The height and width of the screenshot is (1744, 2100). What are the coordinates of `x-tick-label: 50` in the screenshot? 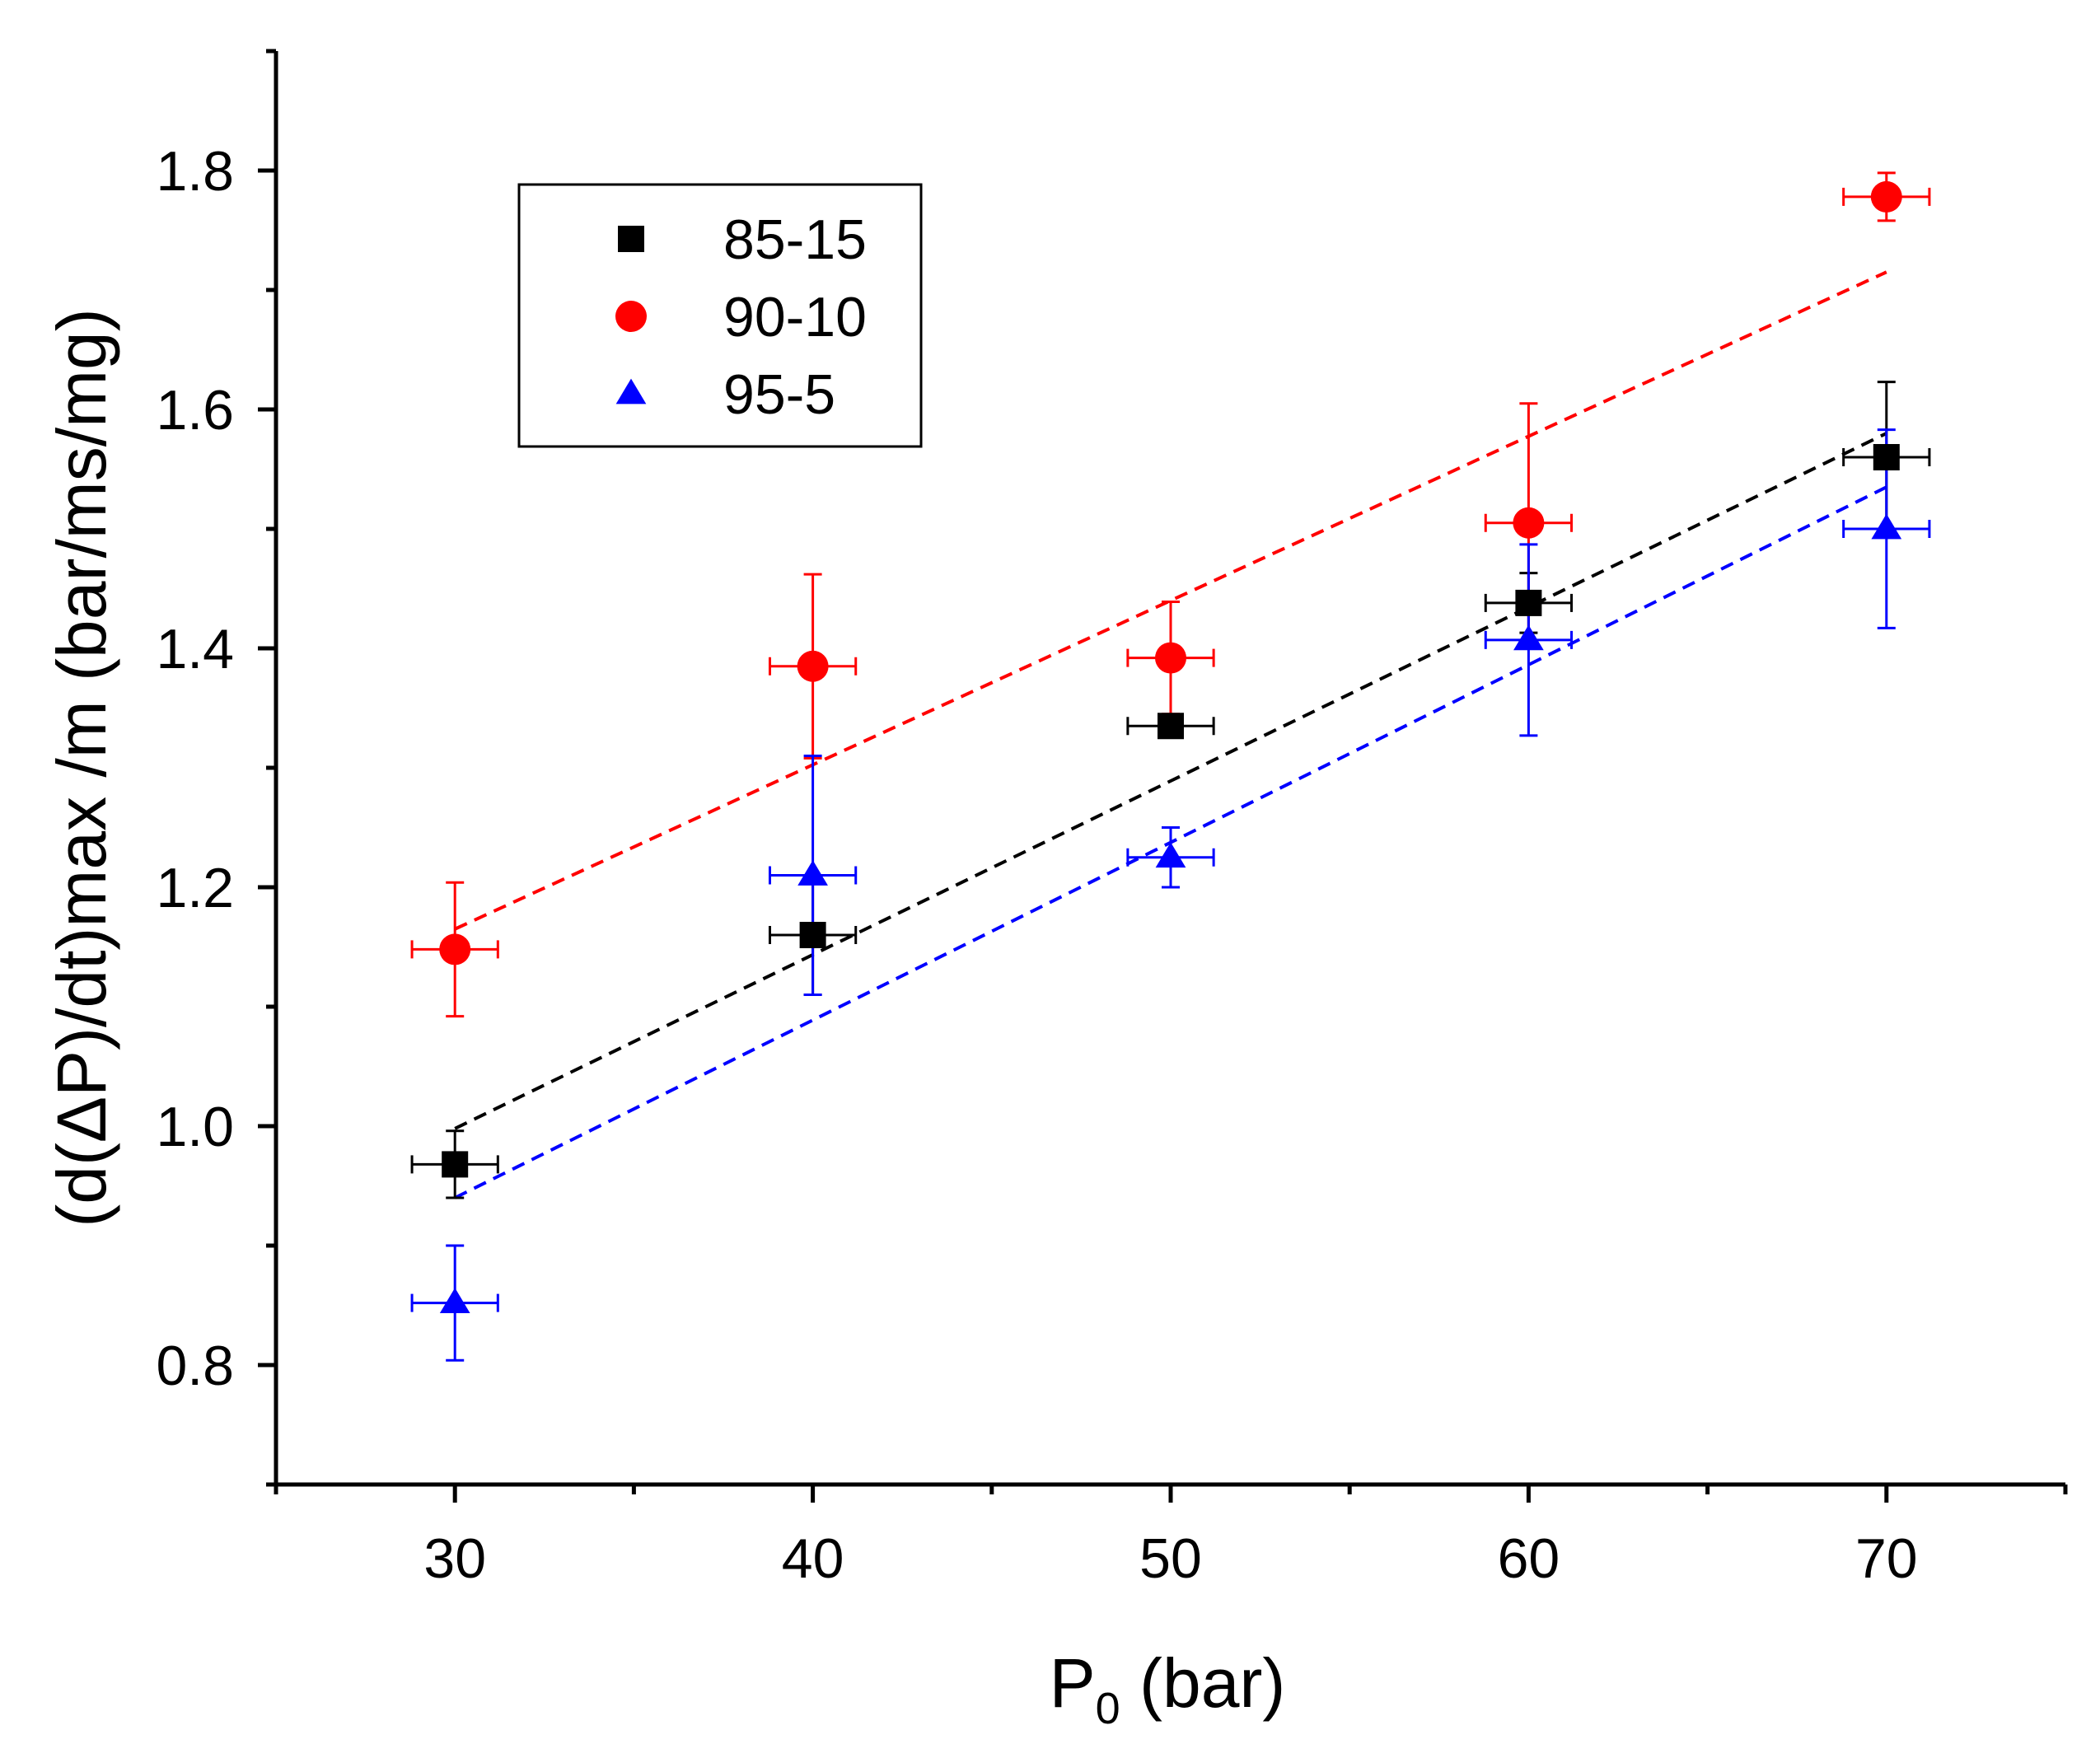 It's located at (1171, 1558).